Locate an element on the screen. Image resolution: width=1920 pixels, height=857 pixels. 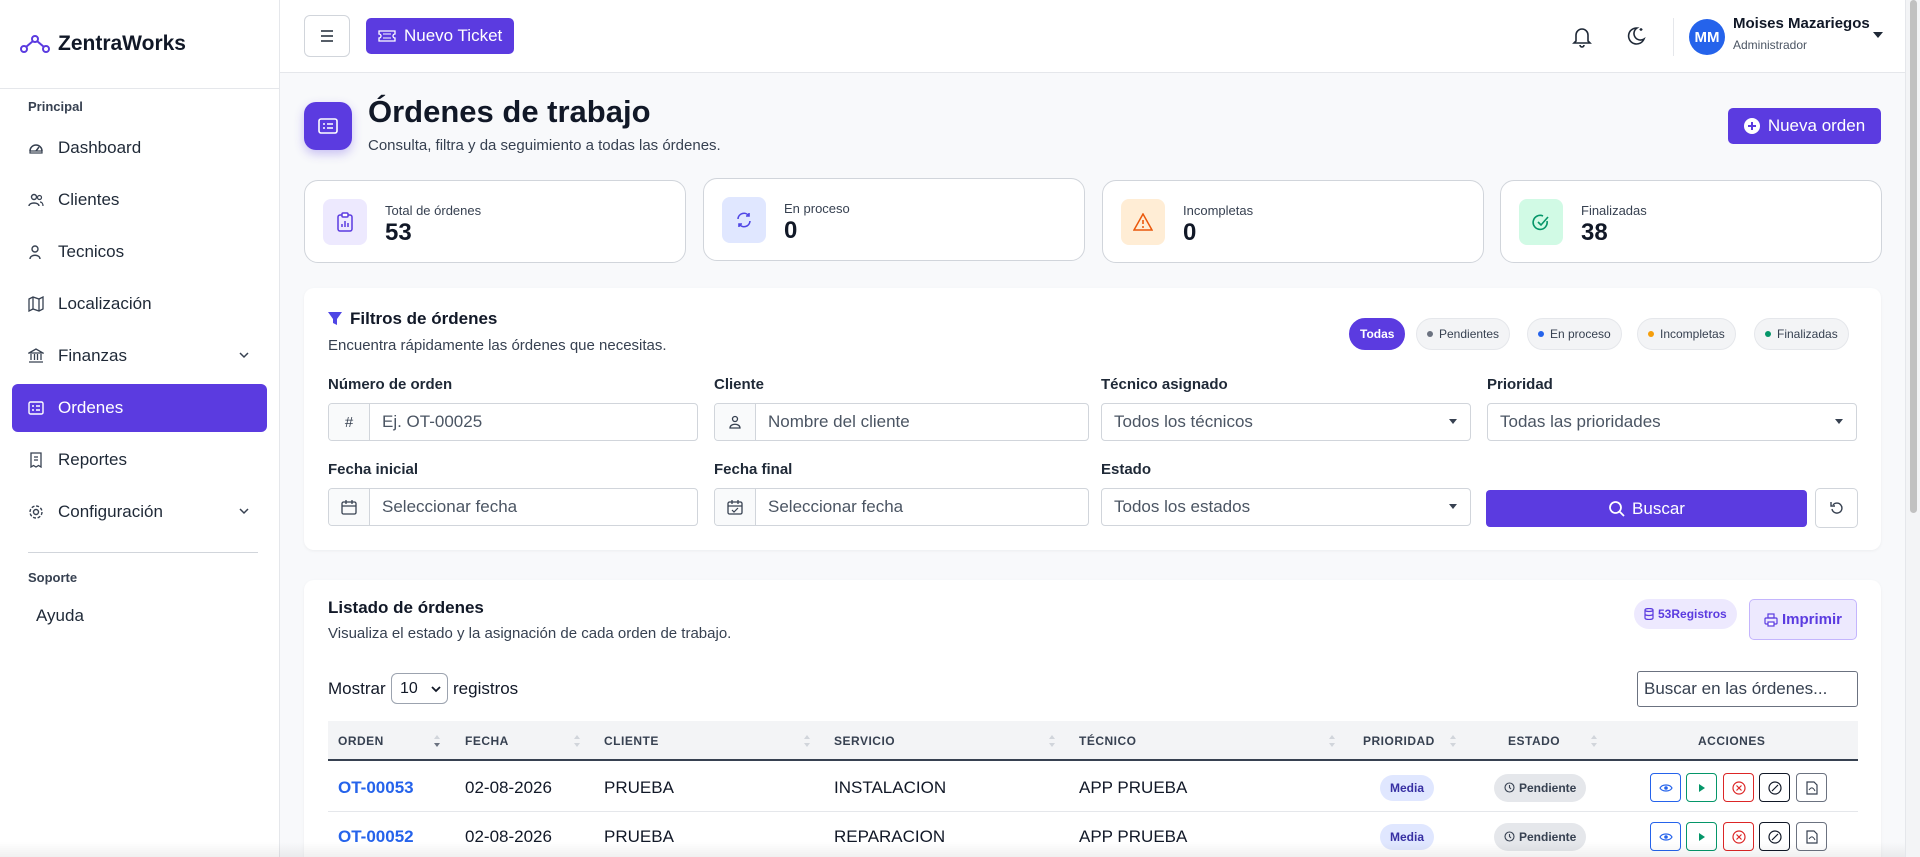
sidebar-item-label: Ordenes is located at coordinates (91, 407).